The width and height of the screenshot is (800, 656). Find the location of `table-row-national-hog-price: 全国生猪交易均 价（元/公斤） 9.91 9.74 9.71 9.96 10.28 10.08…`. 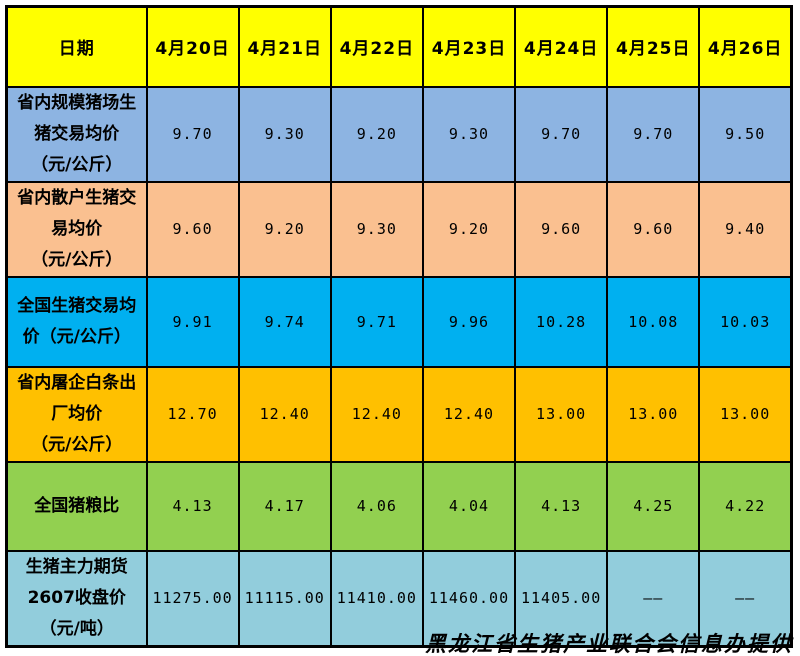

table-row-national-hog-price: 全国生猪交易均 价（元/公斤） 9.91 9.74 9.71 9.96 10.28 10.08… is located at coordinates (399, 321).